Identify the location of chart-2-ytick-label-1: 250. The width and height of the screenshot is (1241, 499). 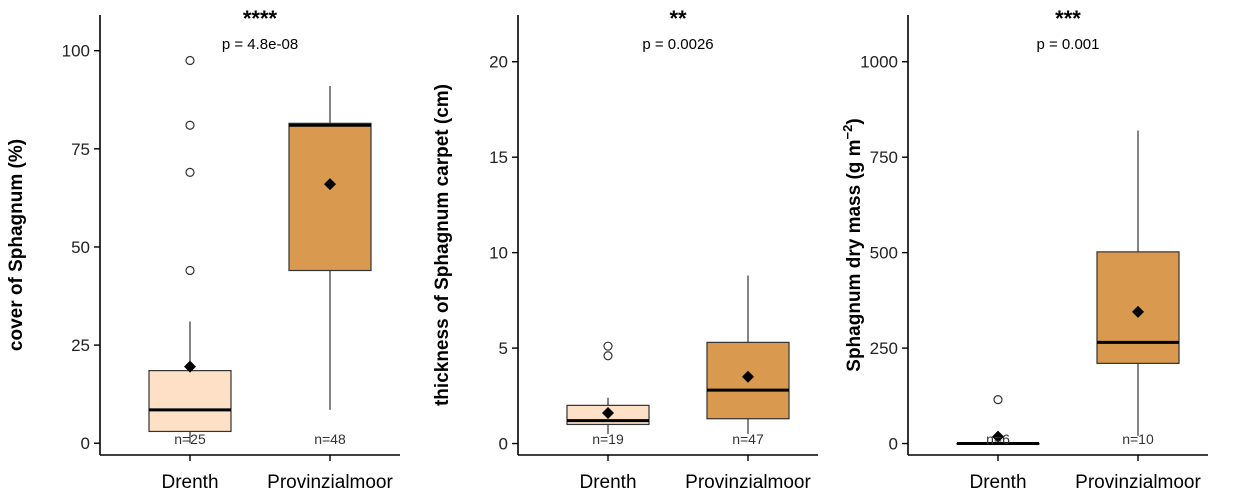
(884, 348).